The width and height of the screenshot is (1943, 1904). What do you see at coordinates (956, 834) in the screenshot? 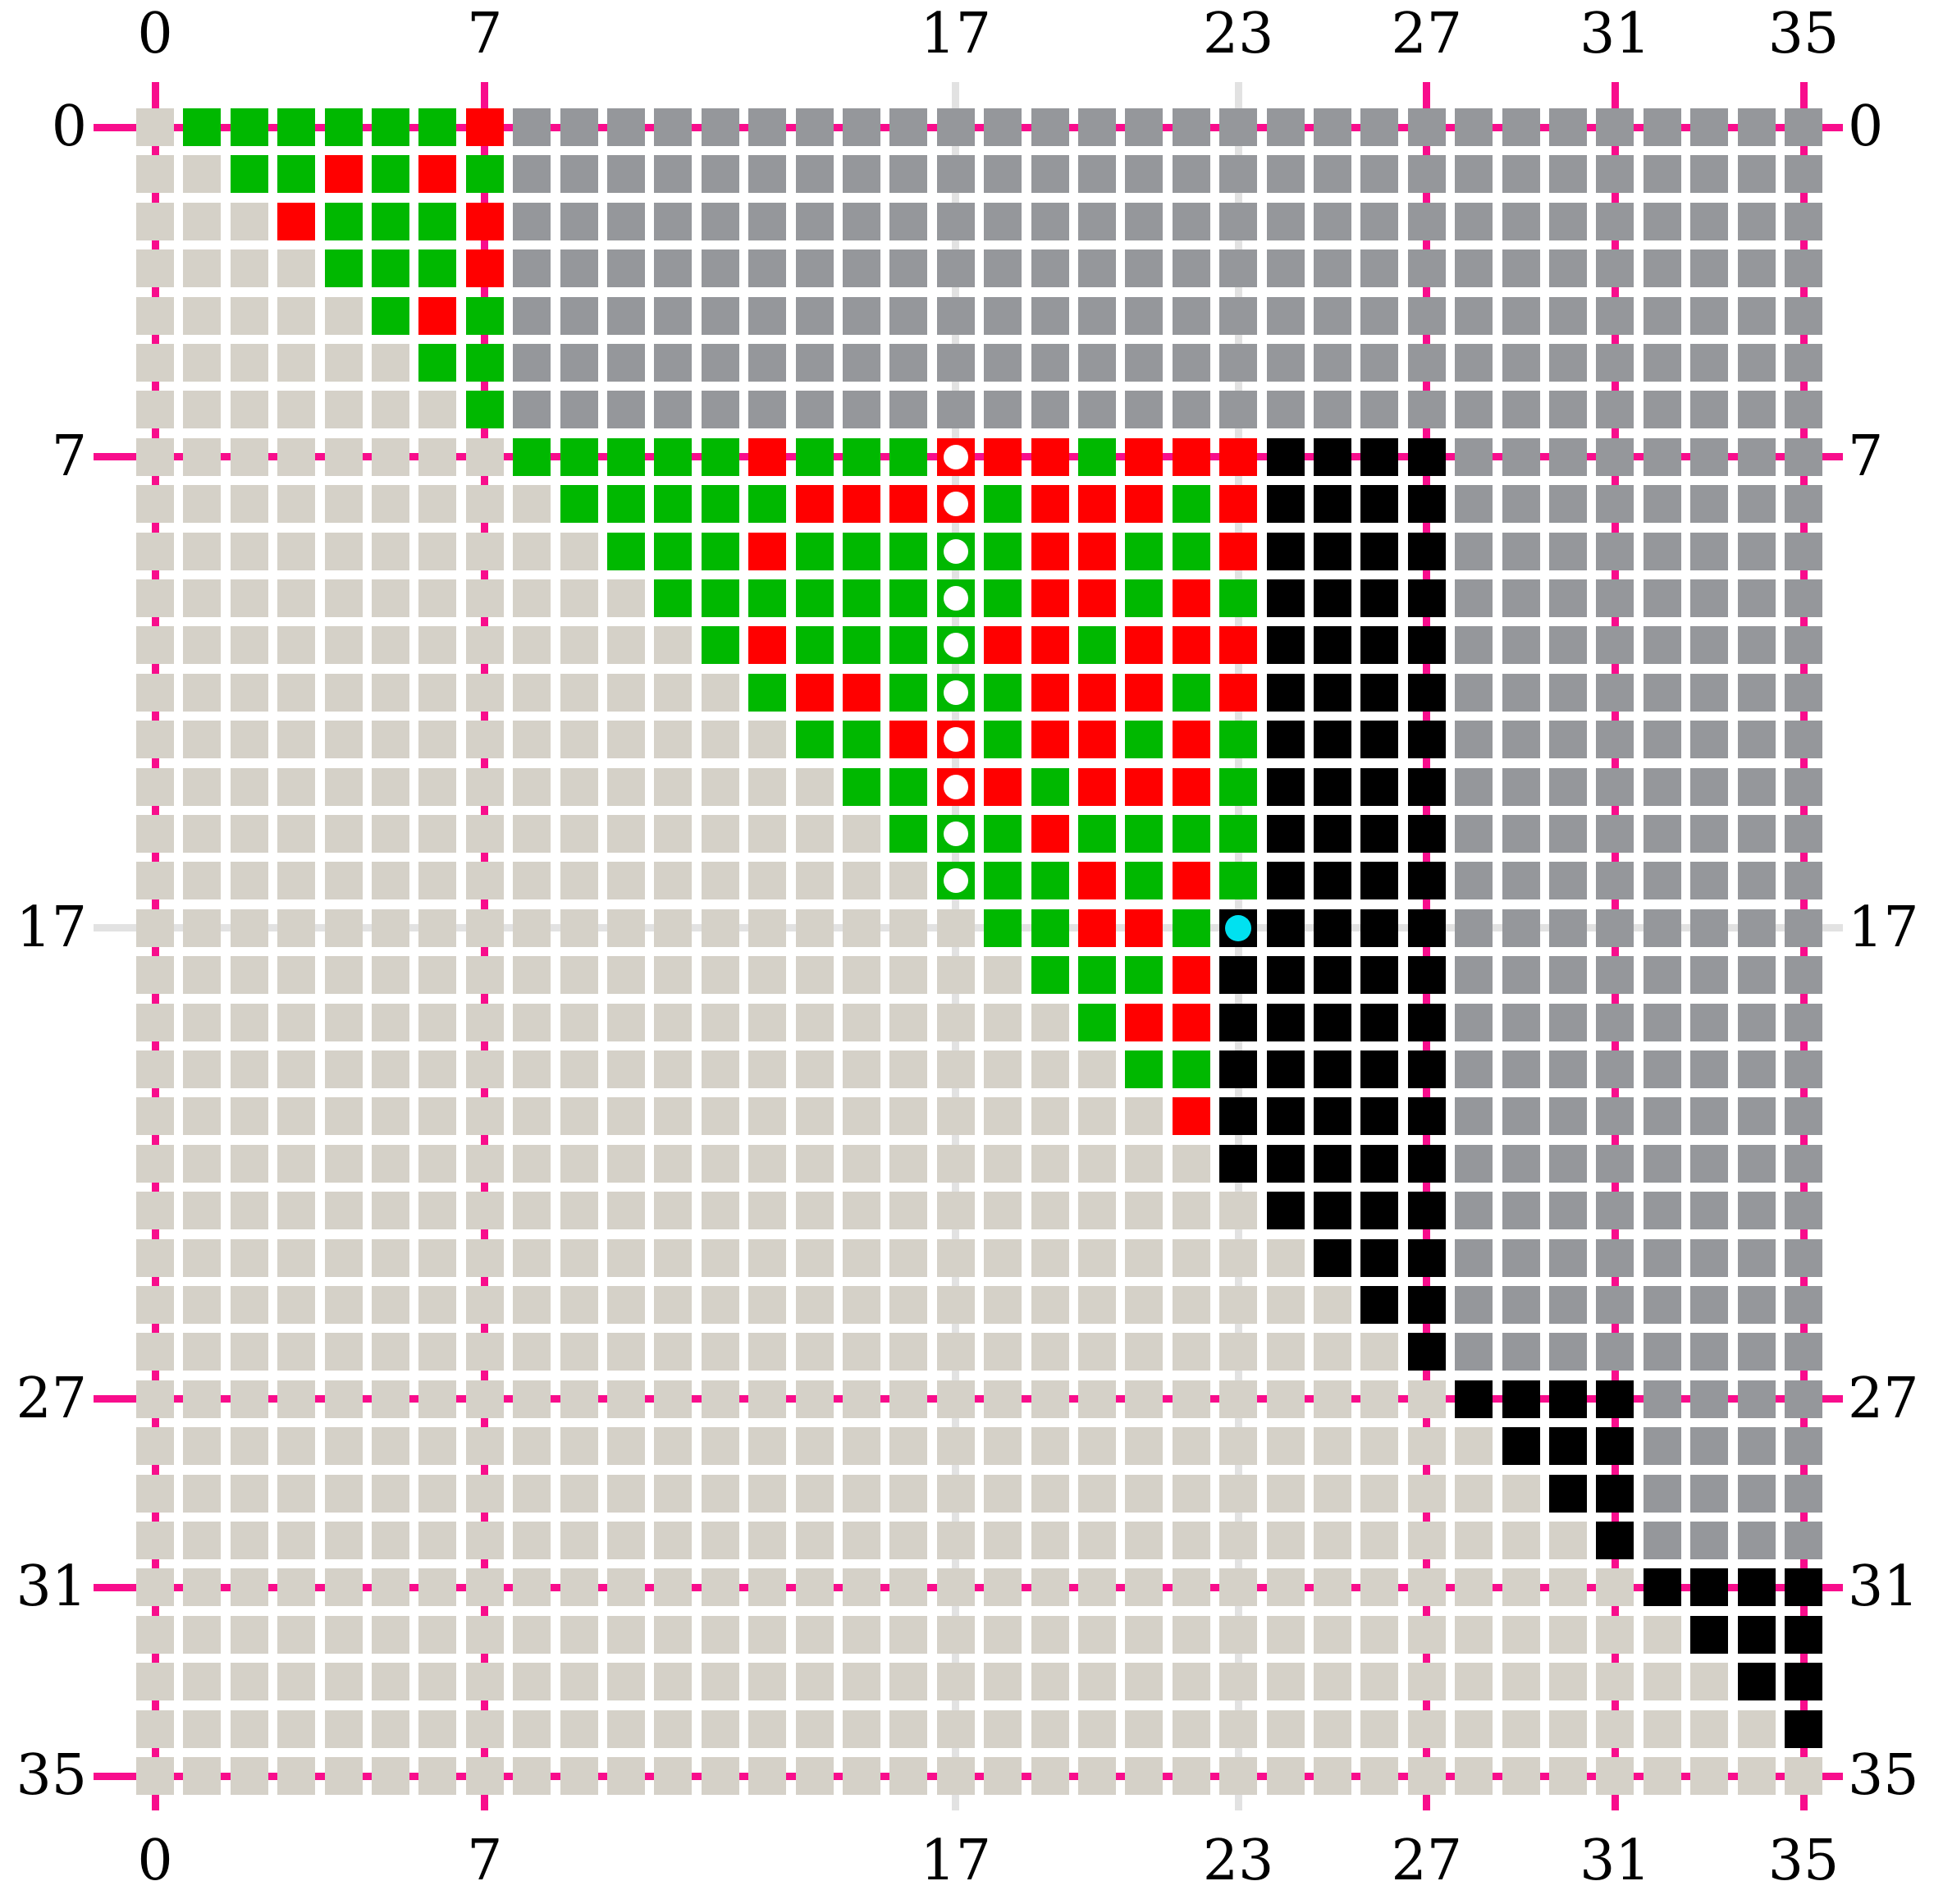
I see `white-circle-marker` at bounding box center [956, 834].